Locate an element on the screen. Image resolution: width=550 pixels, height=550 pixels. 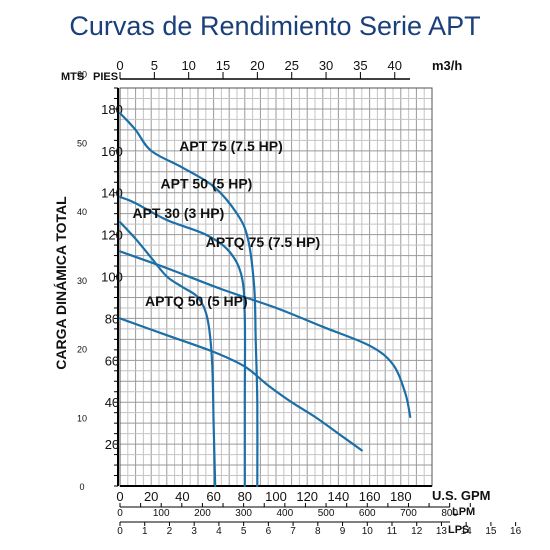
series-label: APT 30 (3 HP) is located at coordinates (178, 213).